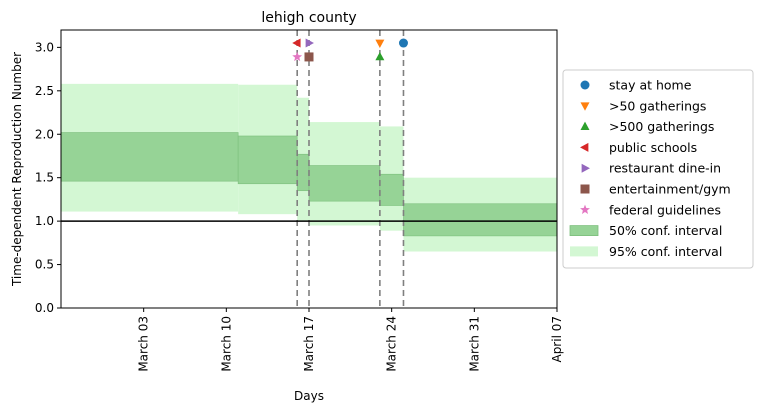  What do you see at coordinates (650, 85) in the screenshot?
I see `legend-label: stay at home` at bounding box center [650, 85].